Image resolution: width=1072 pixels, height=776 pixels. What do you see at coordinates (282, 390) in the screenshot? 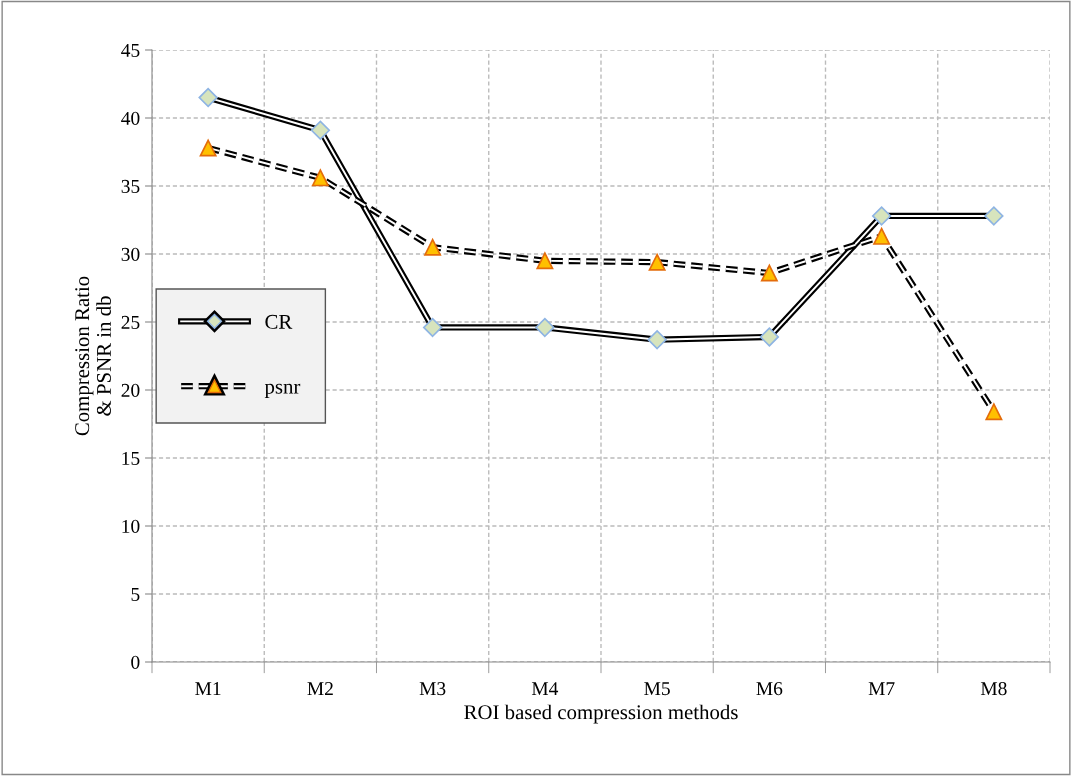
I see `legend-label: psnr` at bounding box center [282, 390].